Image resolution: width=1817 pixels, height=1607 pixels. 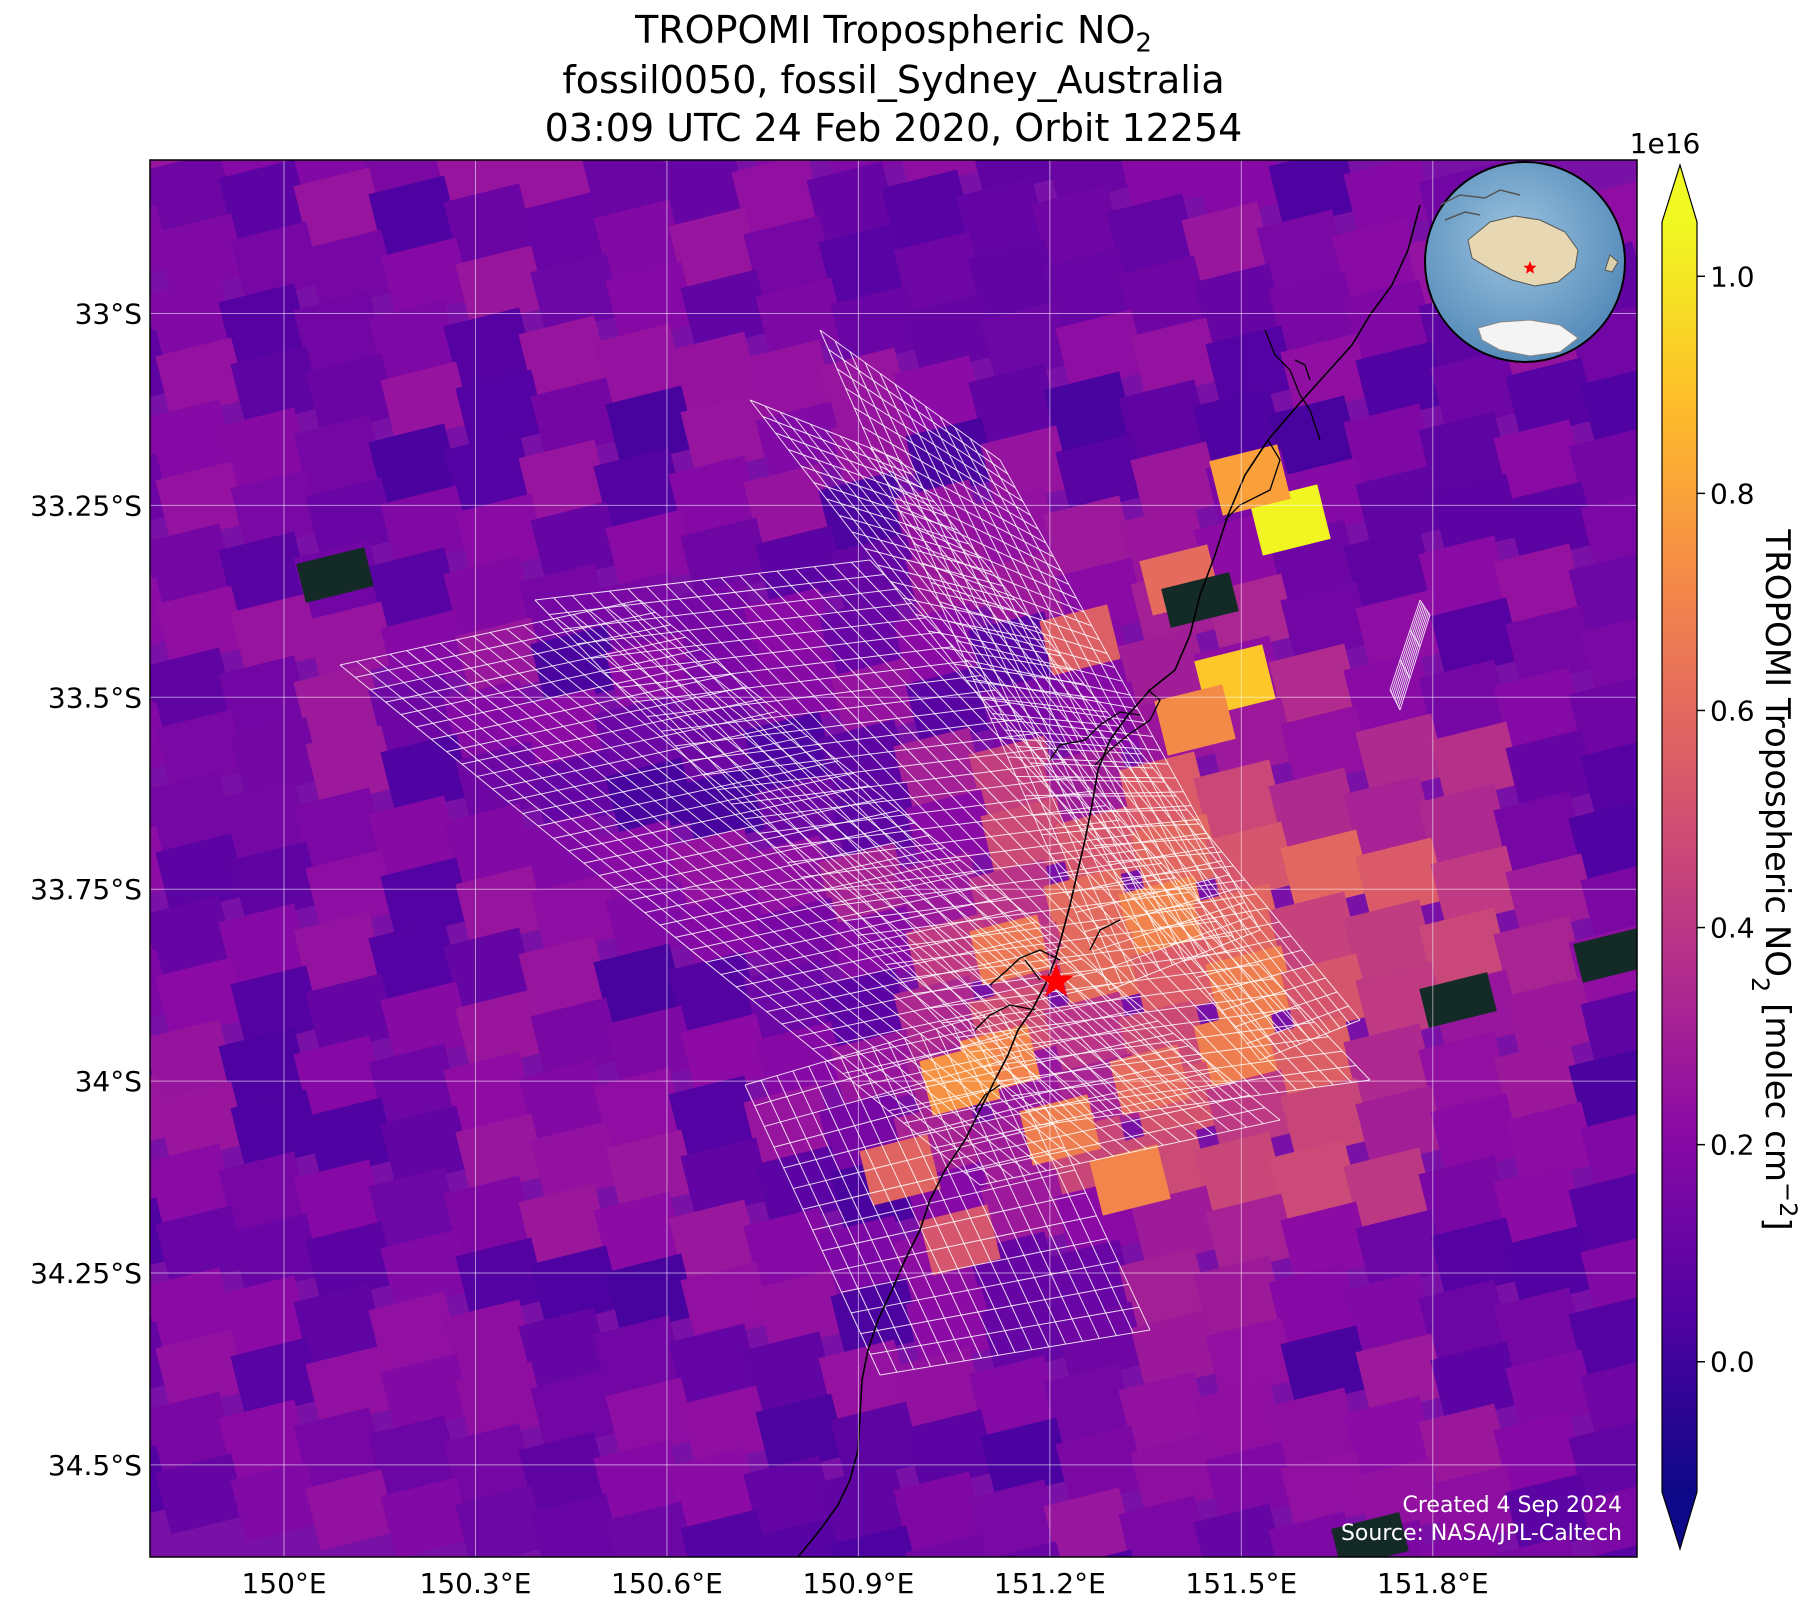 What do you see at coordinates (86, 505) in the screenshot?
I see `latitude-tick-label: 33.25°S` at bounding box center [86, 505].